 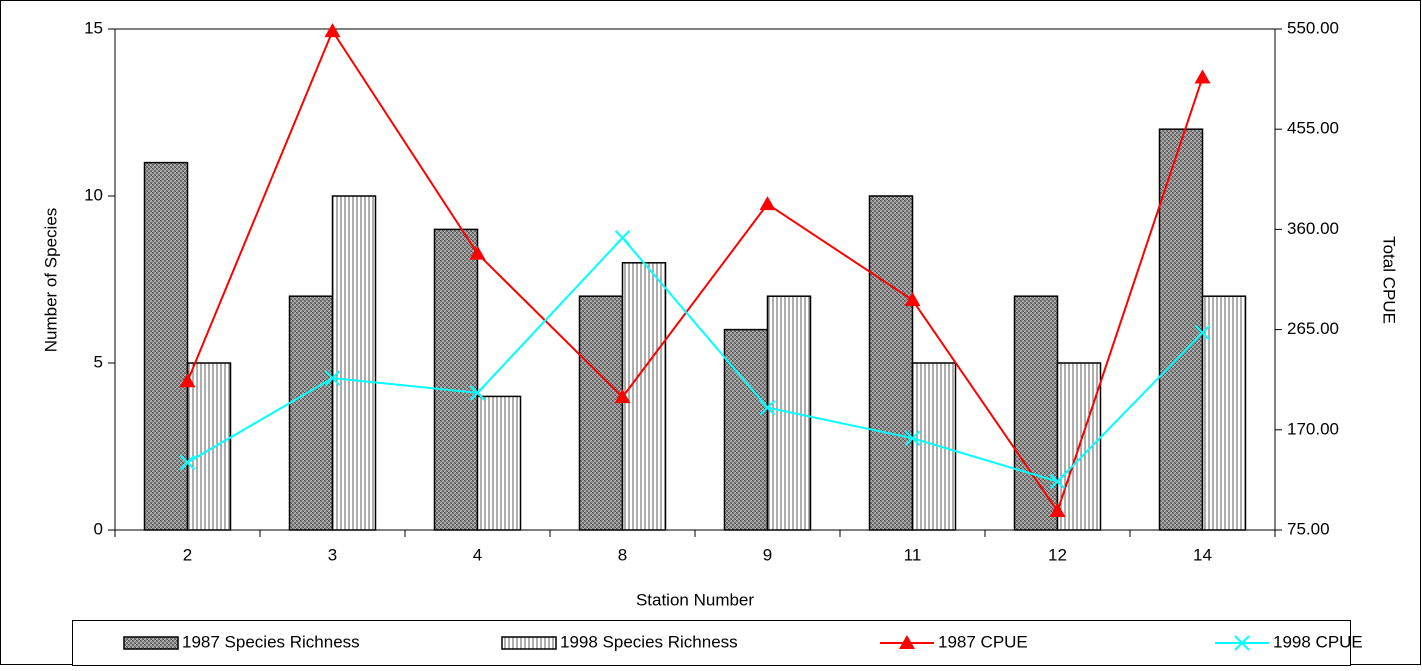 What do you see at coordinates (1318, 641) in the screenshot?
I see `legend-label: 1998 CPUE` at bounding box center [1318, 641].